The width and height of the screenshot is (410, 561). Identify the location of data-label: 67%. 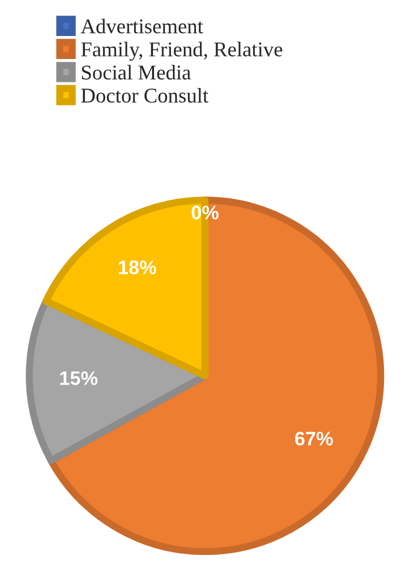
(314, 439).